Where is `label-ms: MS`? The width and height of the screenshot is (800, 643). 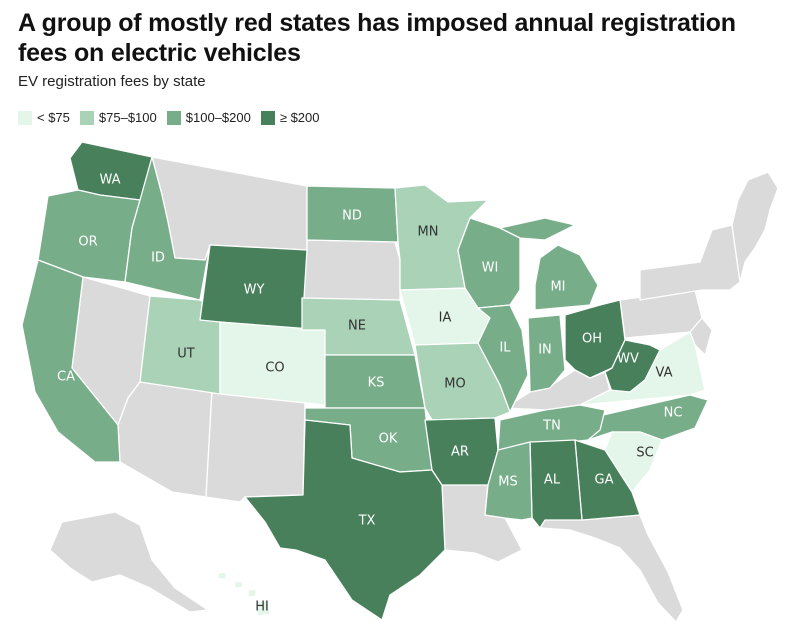 label-ms: MS is located at coordinates (507, 482).